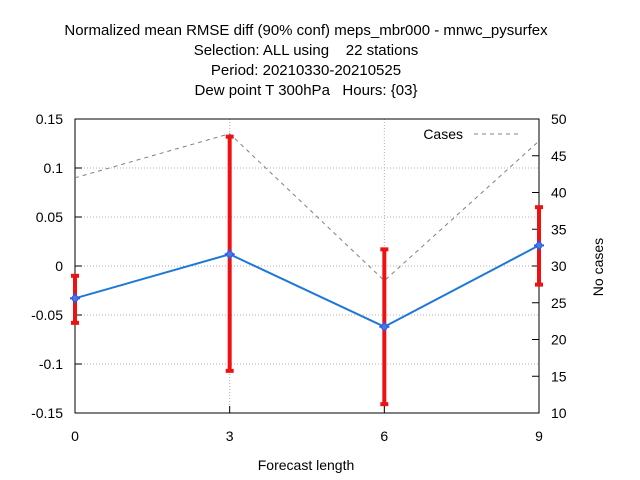 The height and width of the screenshot is (480, 640). I want to click on y2-tick-label: 20, so click(559, 340).